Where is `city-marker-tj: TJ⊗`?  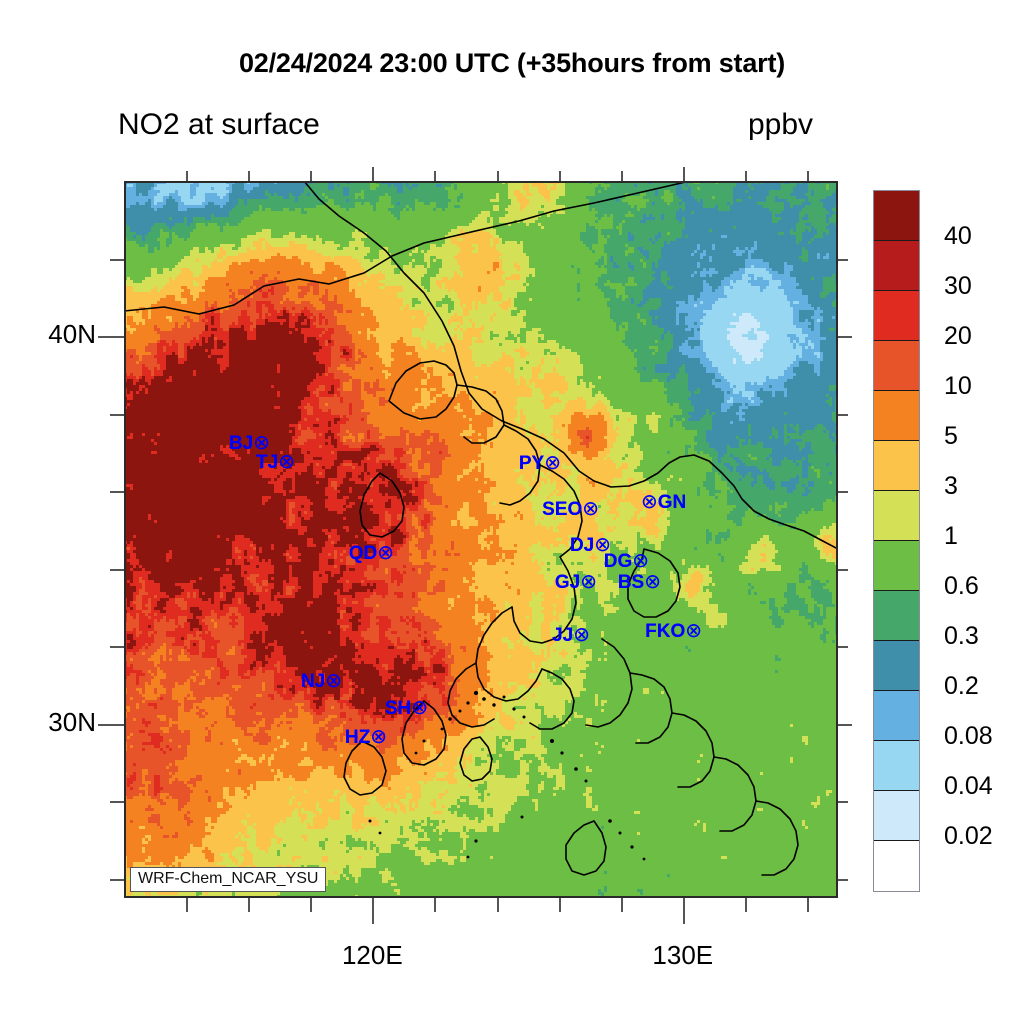 city-marker-tj: TJ⊗ is located at coordinates (275, 462).